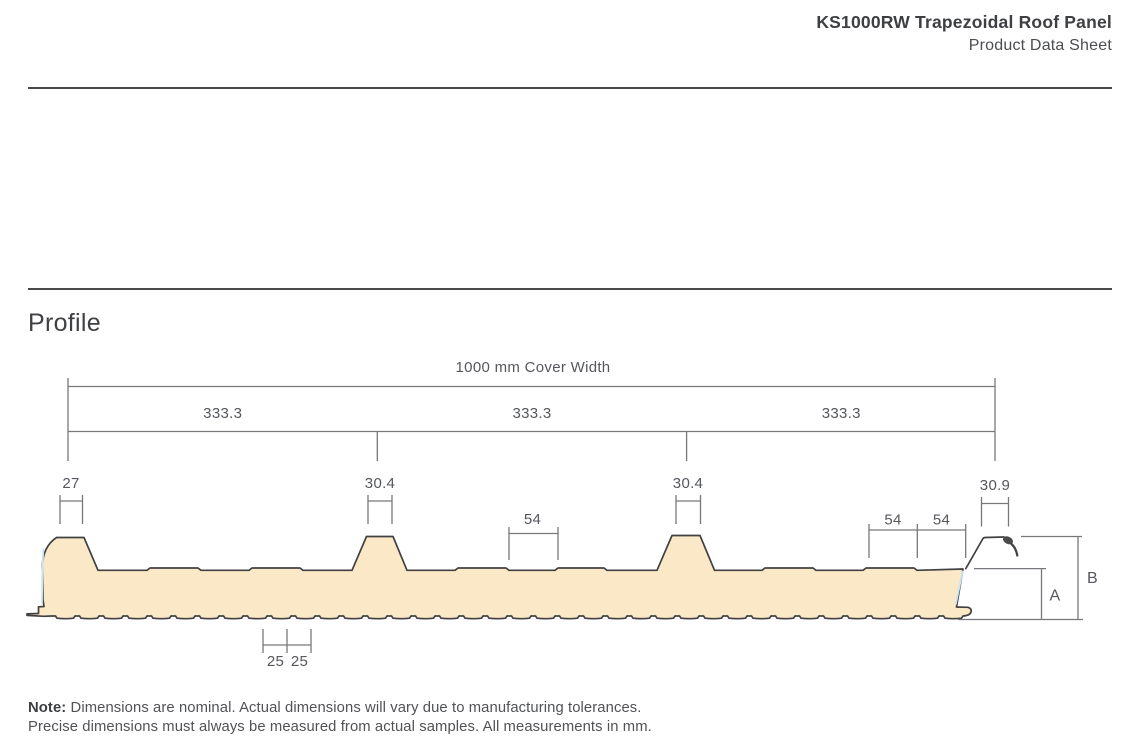  Describe the element at coordinates (43, 576) in the screenshot. I see `left-edge-highlight` at that location.